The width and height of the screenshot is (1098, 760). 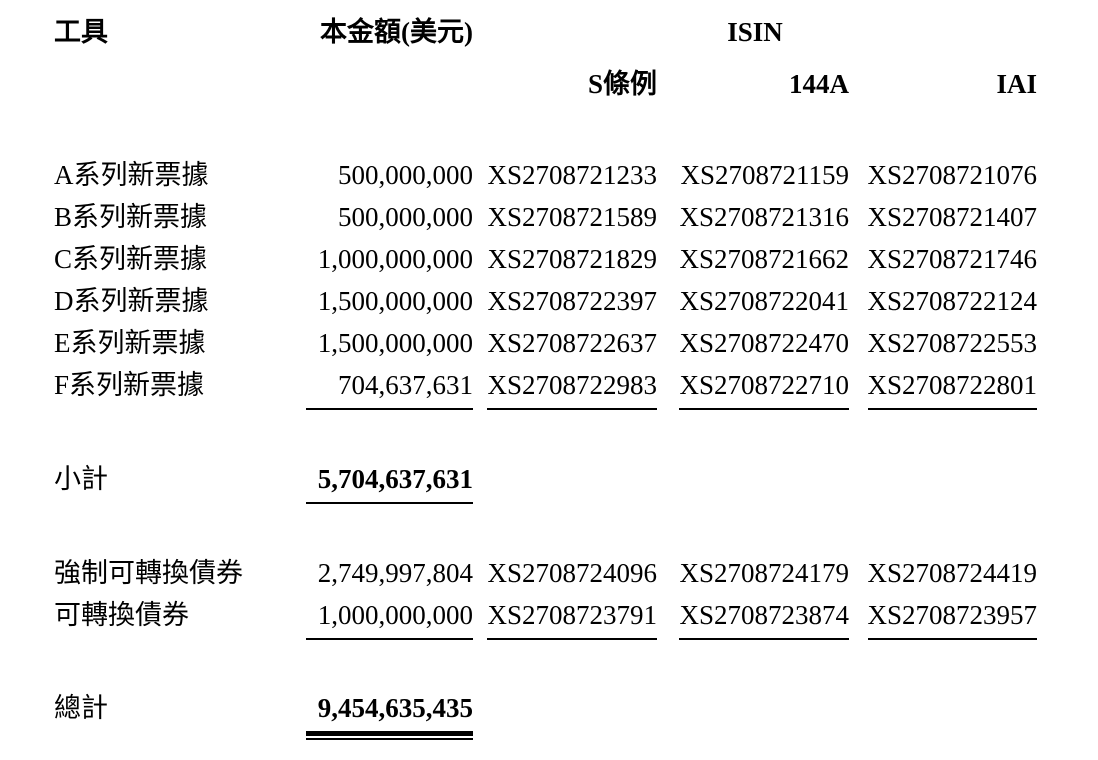 I want to click on principal-amount: 2,749,997,804, so click(x=395, y=573).